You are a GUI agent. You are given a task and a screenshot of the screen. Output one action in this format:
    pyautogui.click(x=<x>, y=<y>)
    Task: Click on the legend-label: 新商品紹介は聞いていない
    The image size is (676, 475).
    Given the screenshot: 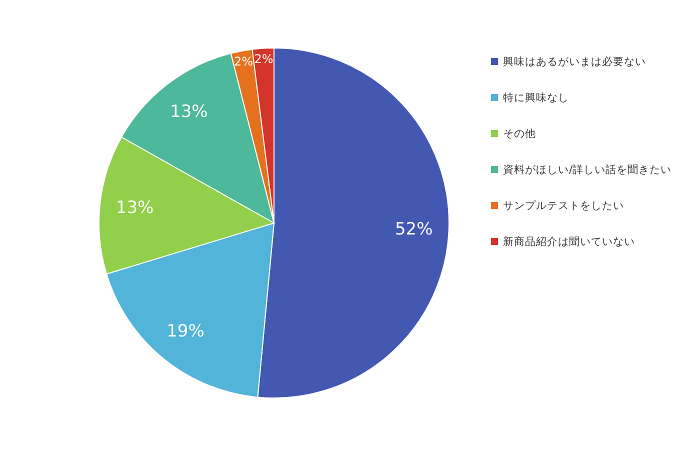 What is the action you would take?
    pyautogui.click(x=569, y=241)
    